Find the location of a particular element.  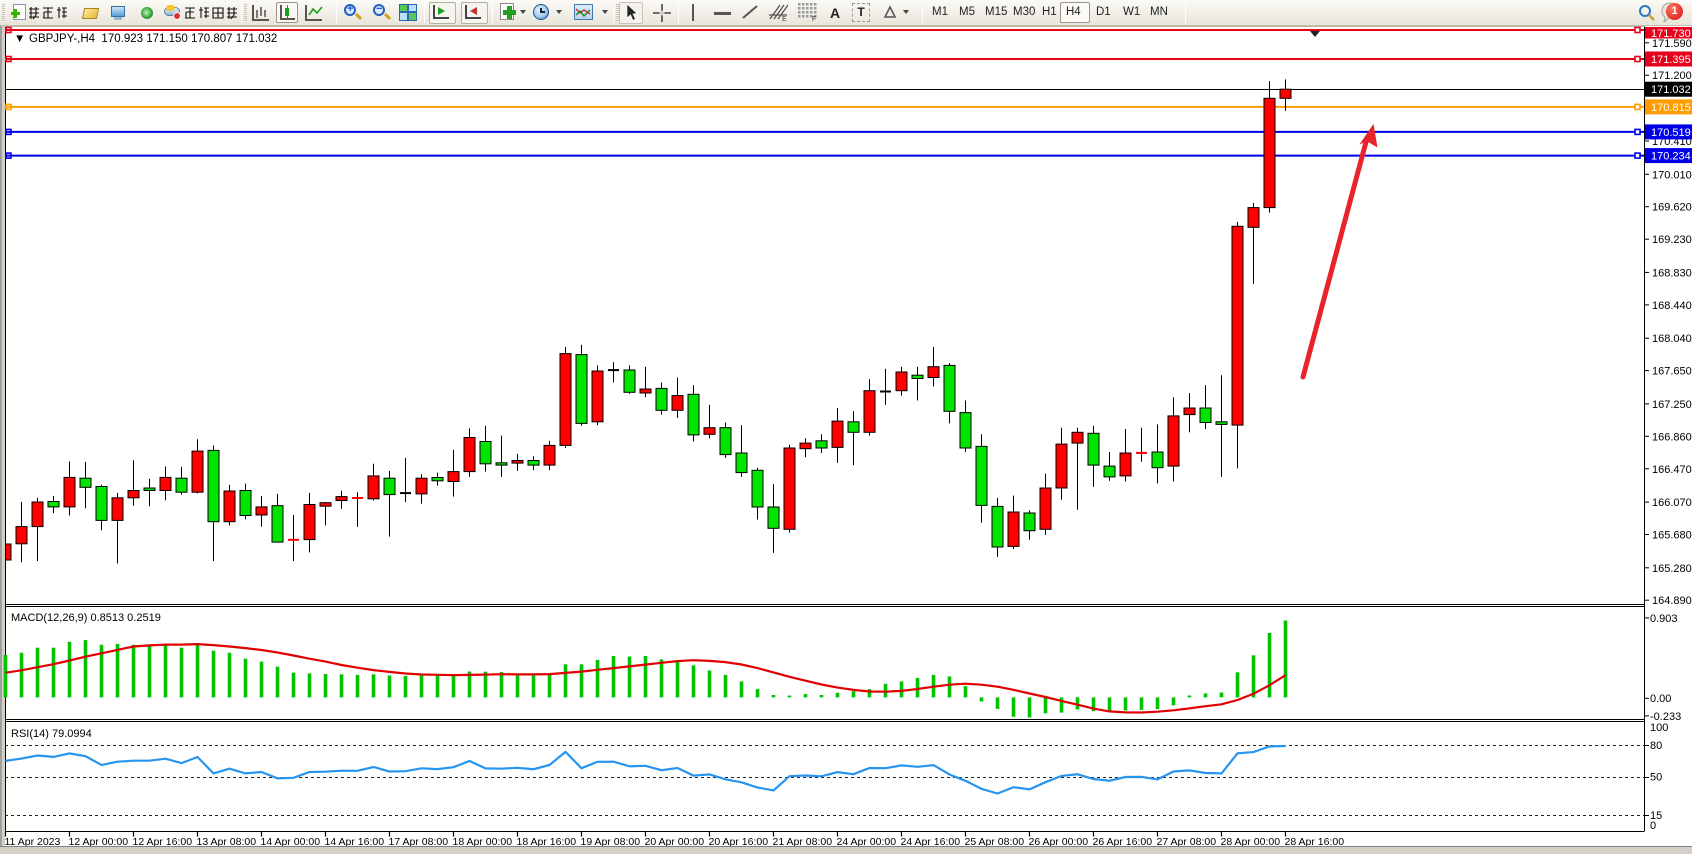

svg-text: 28 Apr 00:00 is located at coordinates (1251, 842).